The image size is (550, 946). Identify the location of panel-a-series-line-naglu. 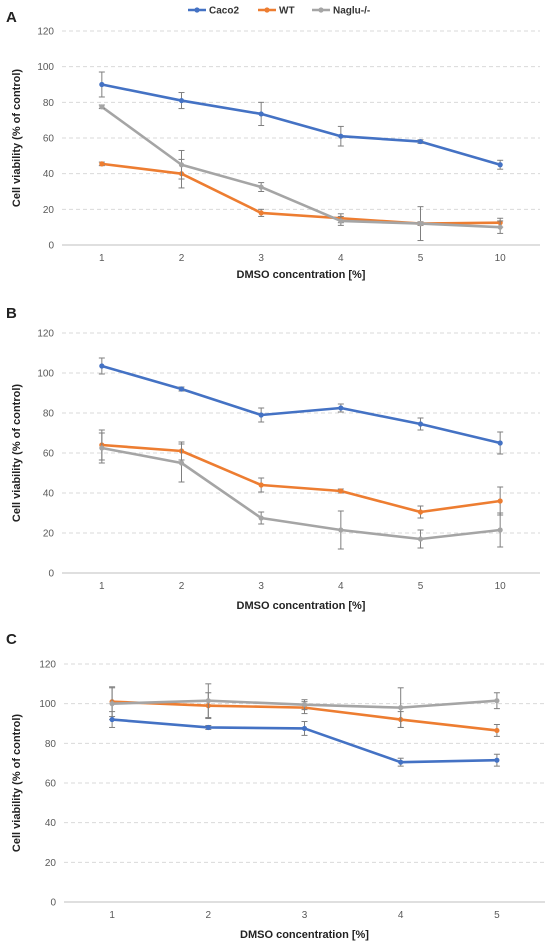
(301, 167).